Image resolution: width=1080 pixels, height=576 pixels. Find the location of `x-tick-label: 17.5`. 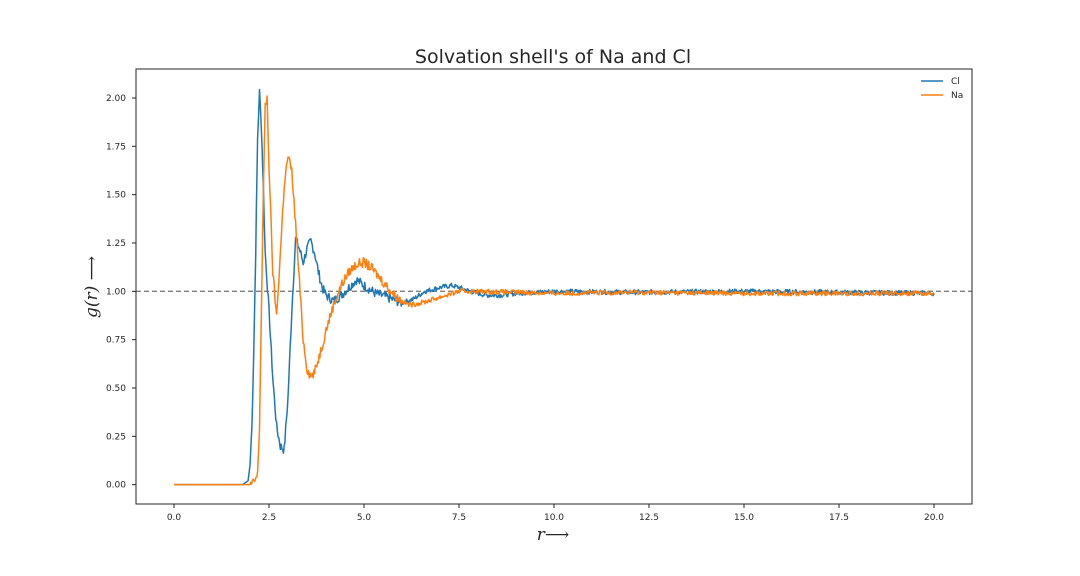

x-tick-label: 17.5 is located at coordinates (839, 518).